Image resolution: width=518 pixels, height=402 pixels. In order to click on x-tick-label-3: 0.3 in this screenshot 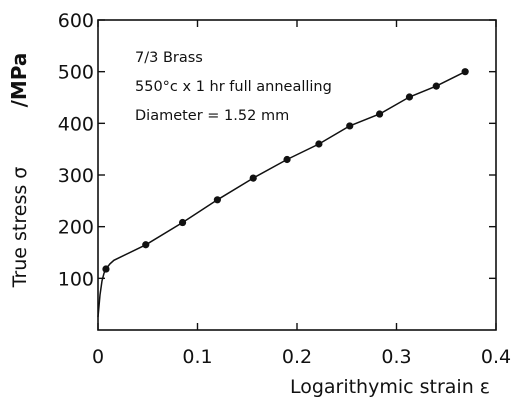, I will do `click(396, 357)`.